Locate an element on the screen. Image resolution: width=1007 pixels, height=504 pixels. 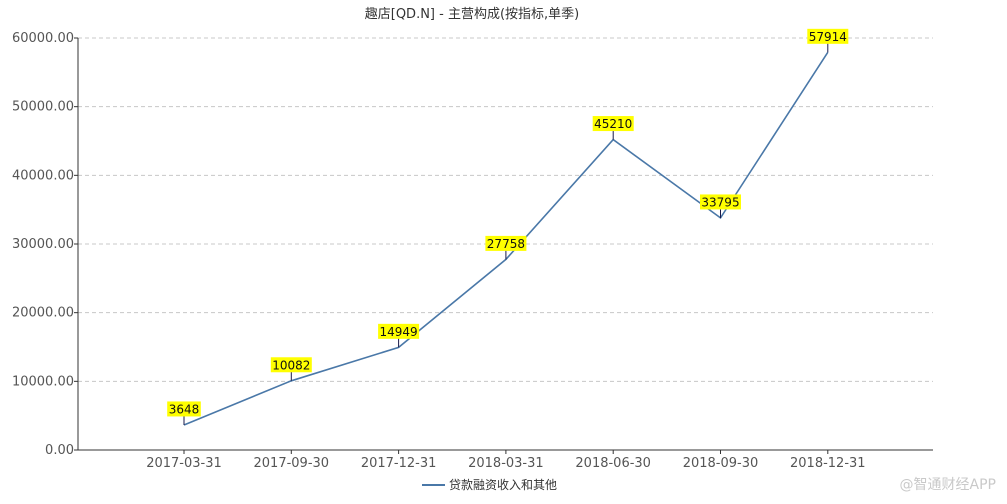
x-tick-label: 2018-06-30 is located at coordinates (613, 463).